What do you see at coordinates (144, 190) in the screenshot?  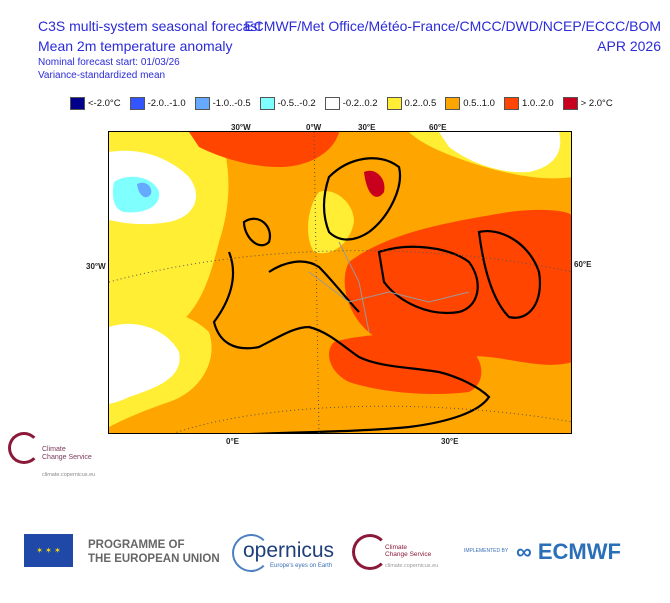 I see `region-cold` at bounding box center [144, 190].